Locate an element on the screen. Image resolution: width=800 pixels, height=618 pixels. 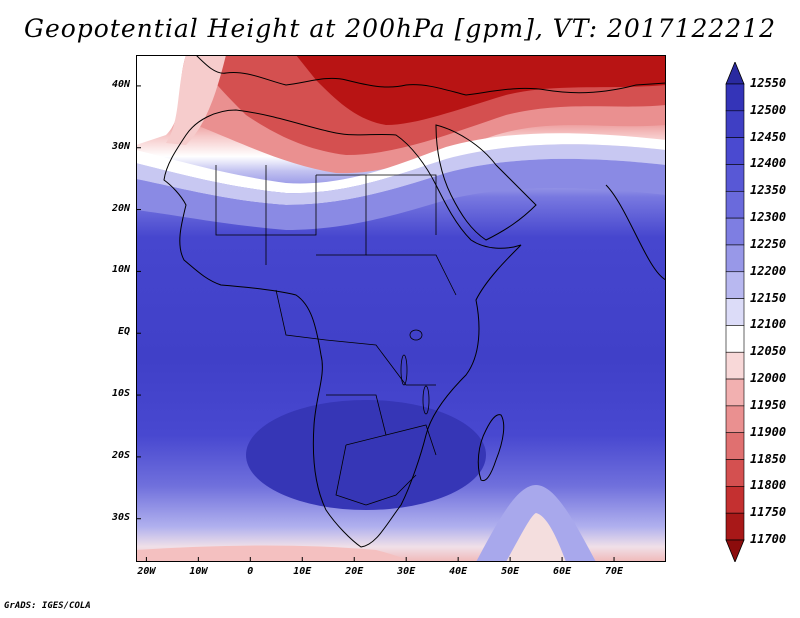
colorbar-level-label: 12050 is located at coordinates (768, 351).